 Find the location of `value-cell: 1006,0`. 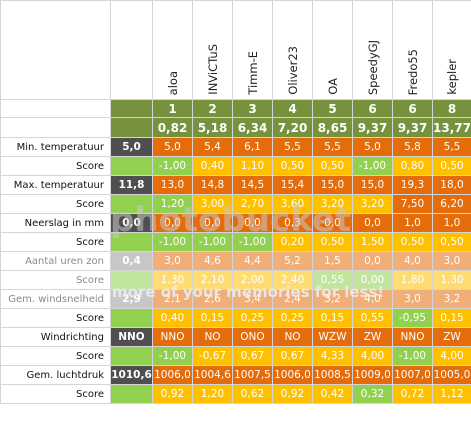

value-cell: 1006,0 is located at coordinates (292, 375).